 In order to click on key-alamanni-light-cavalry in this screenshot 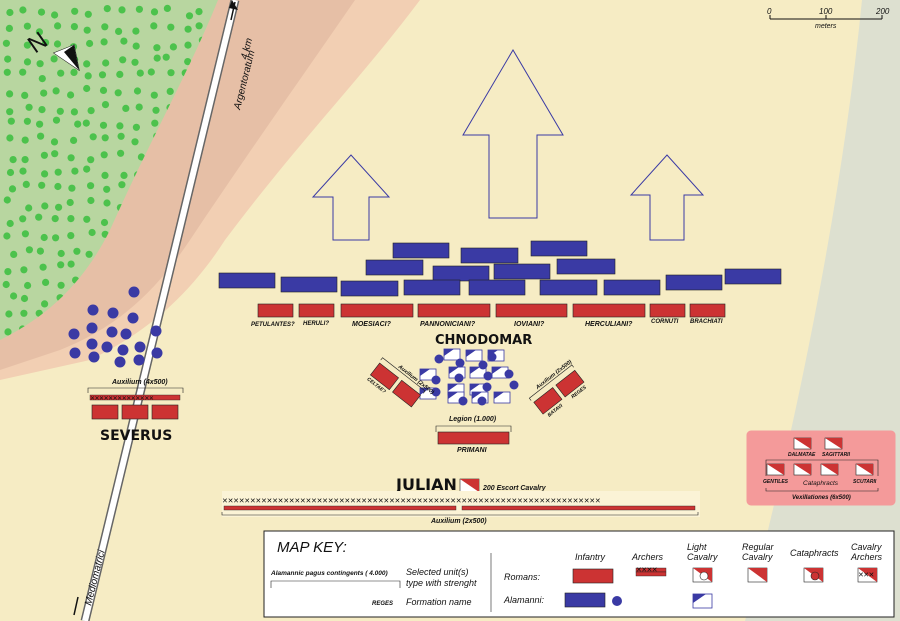, I will do `click(702, 601)`.